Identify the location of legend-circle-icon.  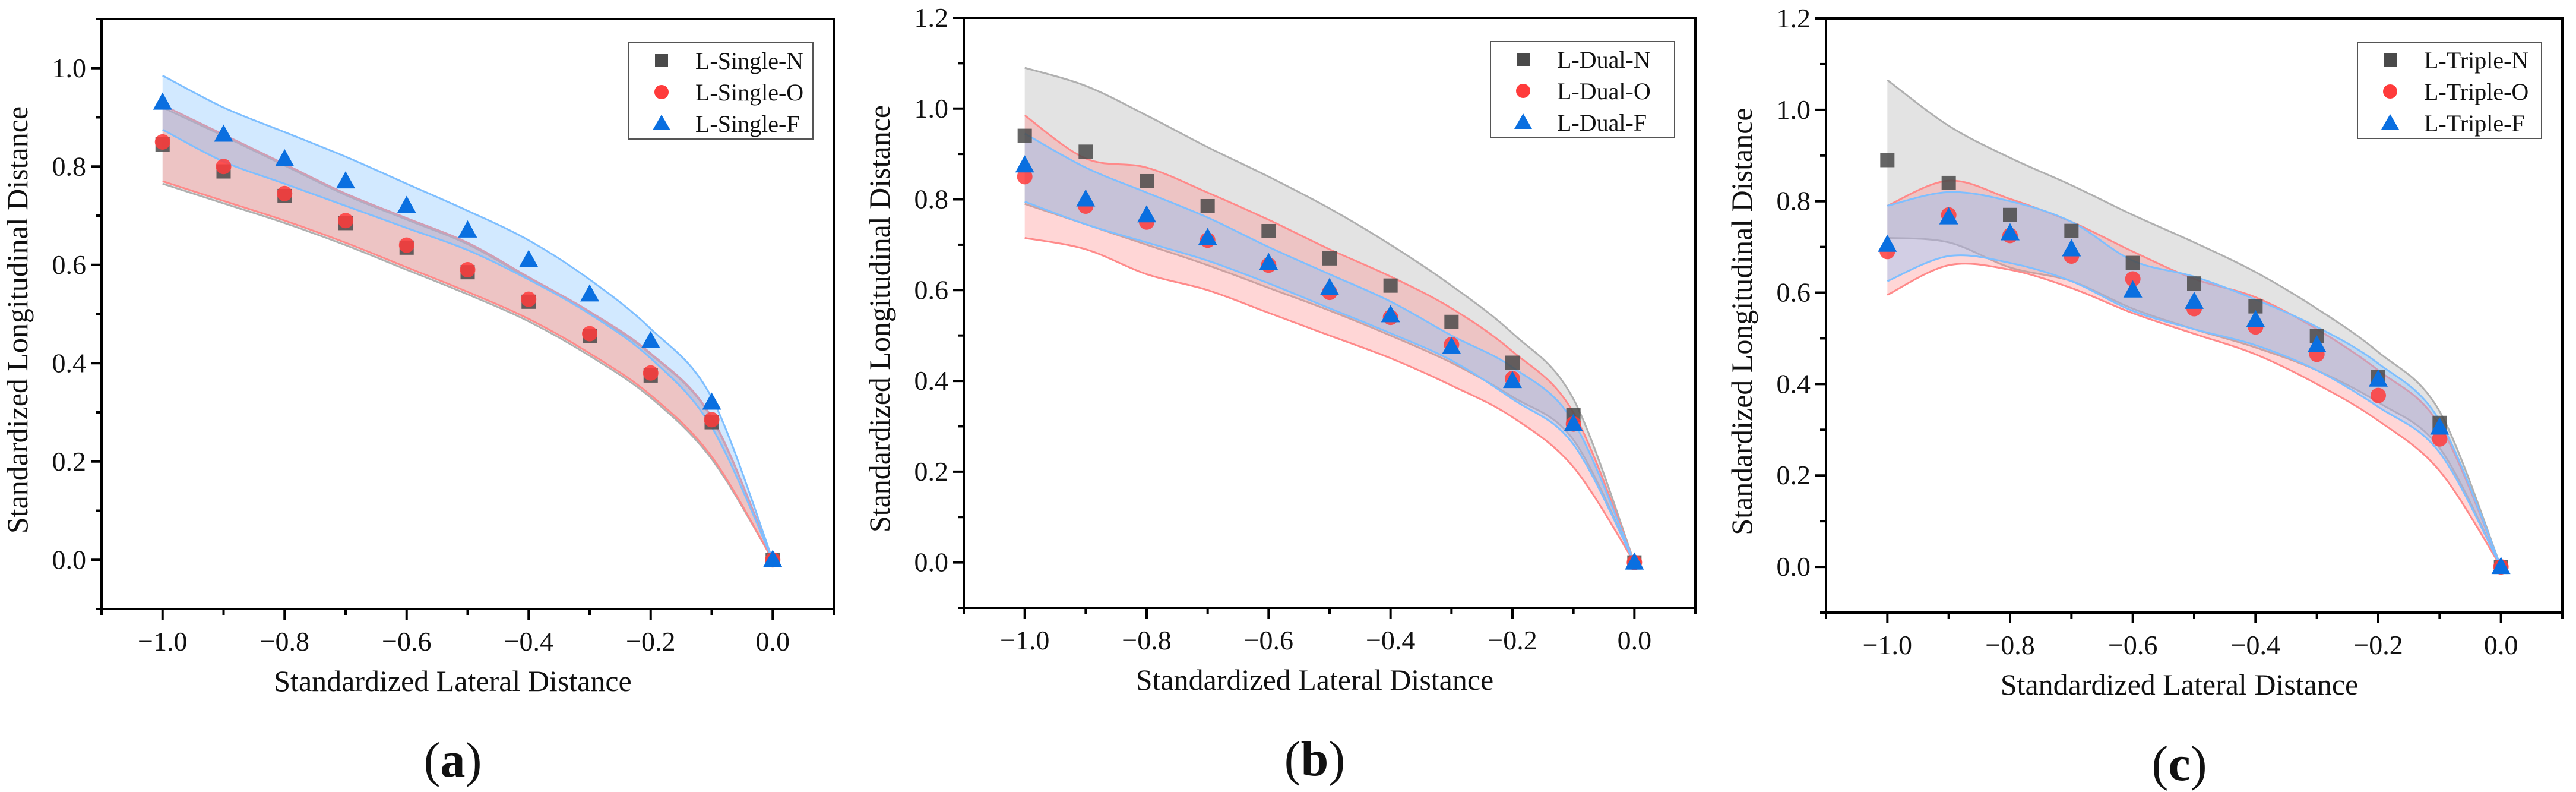
(2390, 91).